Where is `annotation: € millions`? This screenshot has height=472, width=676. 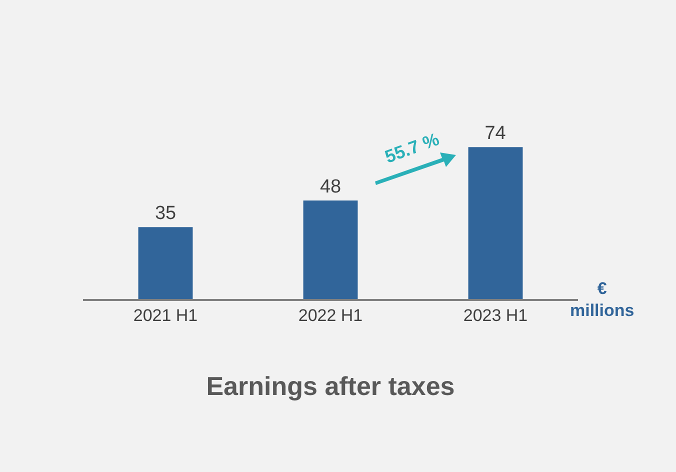
annotation: € millions is located at coordinates (602, 299).